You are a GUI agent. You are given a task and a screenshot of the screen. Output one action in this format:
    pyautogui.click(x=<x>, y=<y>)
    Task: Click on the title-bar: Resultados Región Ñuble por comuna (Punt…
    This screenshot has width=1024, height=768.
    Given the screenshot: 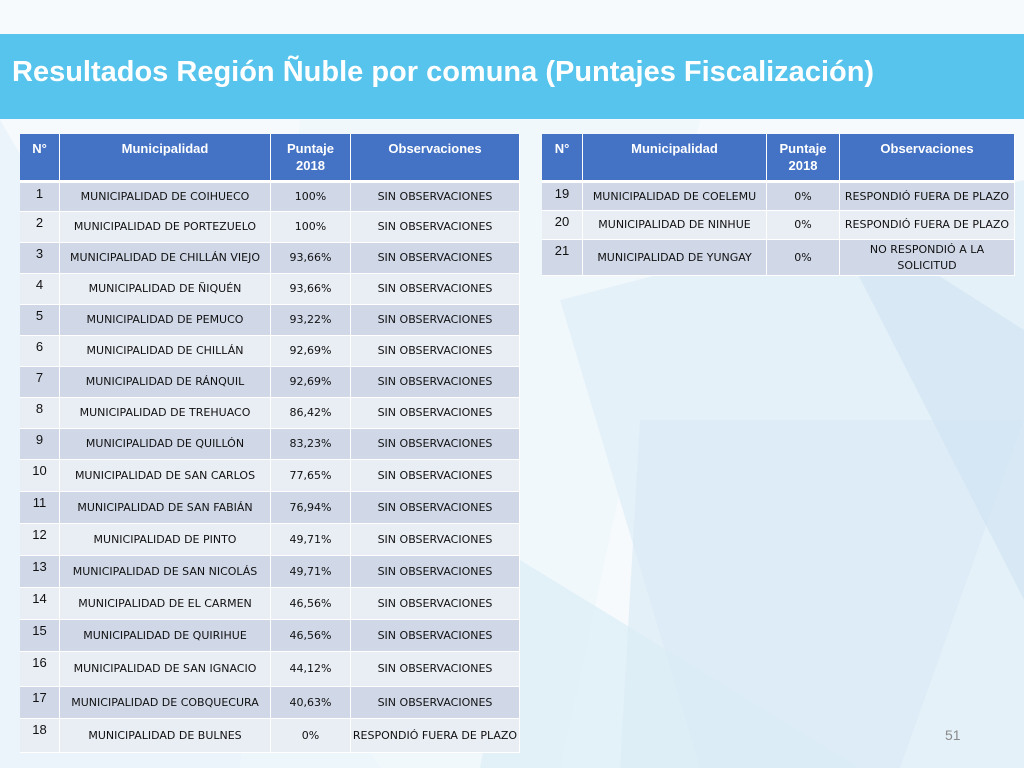 What is the action you would take?
    pyautogui.click(x=512, y=76)
    